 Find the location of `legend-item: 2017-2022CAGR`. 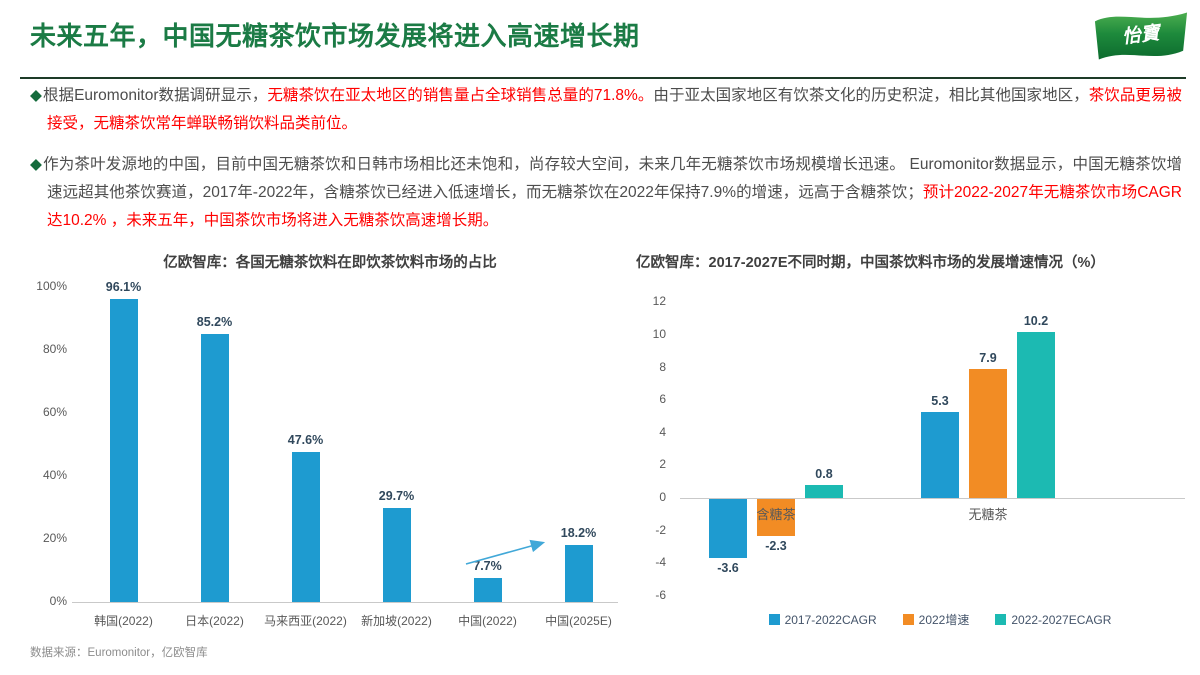

legend-item: 2017-2022CAGR is located at coordinates (822, 619).